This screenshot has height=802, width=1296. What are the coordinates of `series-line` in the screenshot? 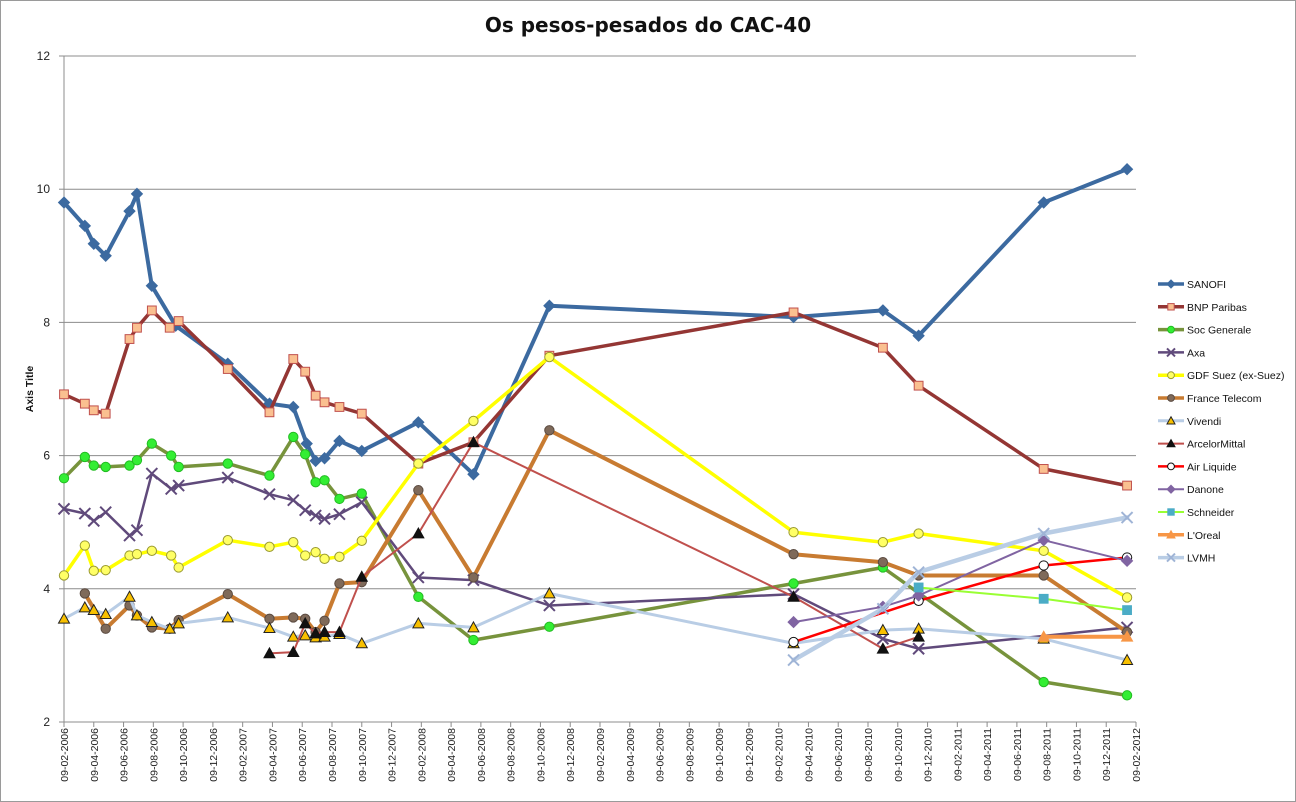 It's located at (1023, 599).